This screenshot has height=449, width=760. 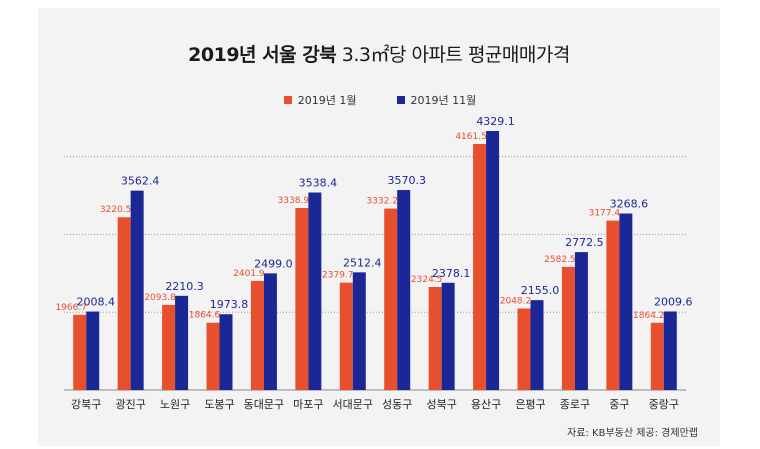 What do you see at coordinates (516, 301) in the screenshot?
I see `data-label-jan: 2048.2` at bounding box center [516, 301].